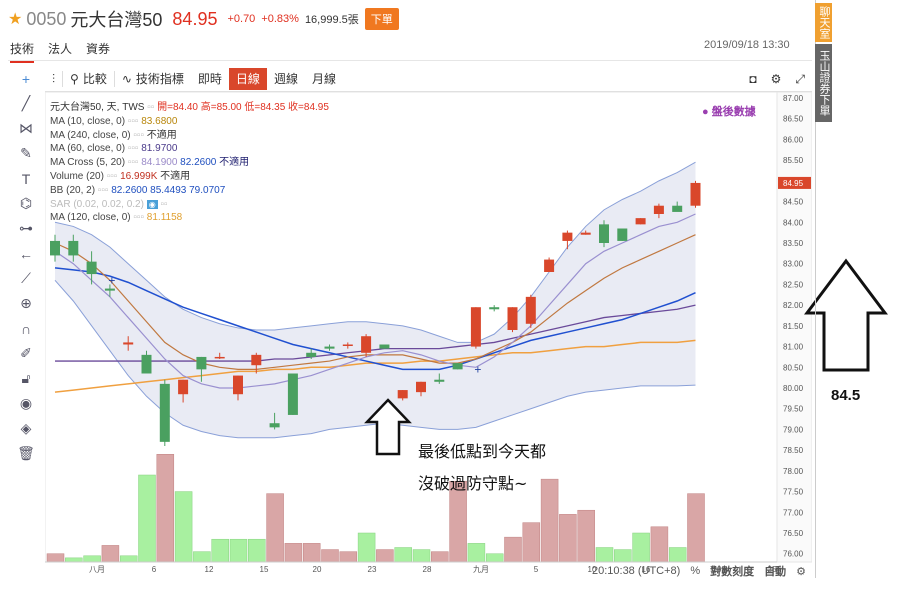  Describe the element at coordinates (26, 403) in the screenshot. I see `eye-icon: ◉` at that location.